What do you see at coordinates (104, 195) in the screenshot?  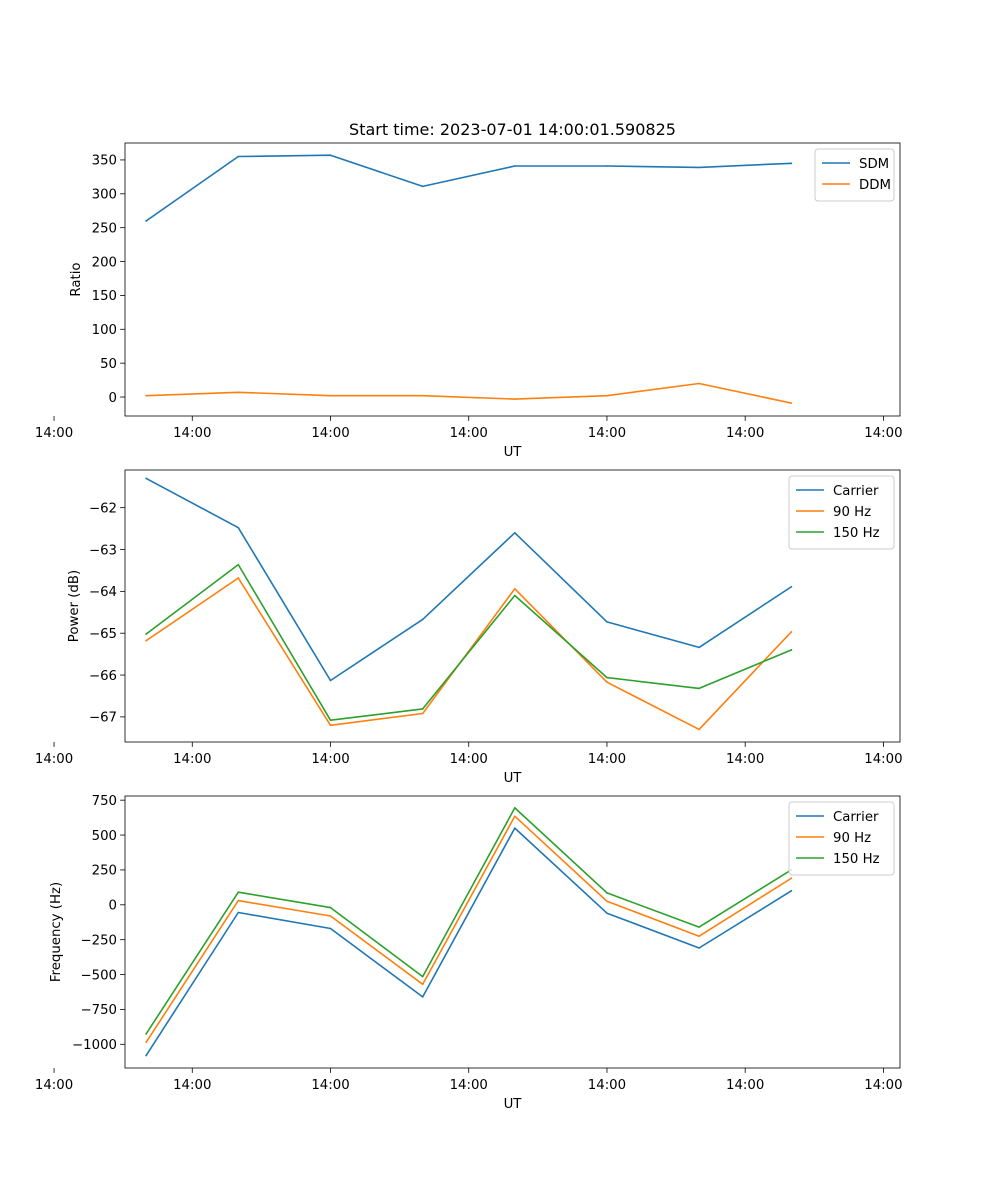 I see `y-tick-label: 300` at bounding box center [104, 195].